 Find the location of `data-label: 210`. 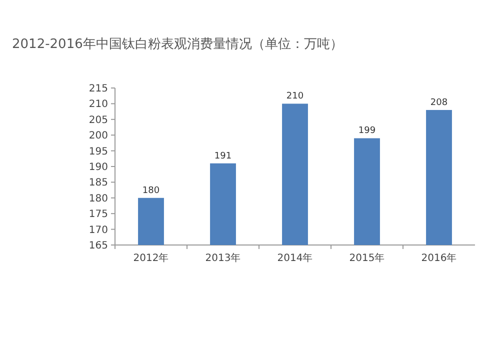

data-label: 210 is located at coordinates (295, 97).